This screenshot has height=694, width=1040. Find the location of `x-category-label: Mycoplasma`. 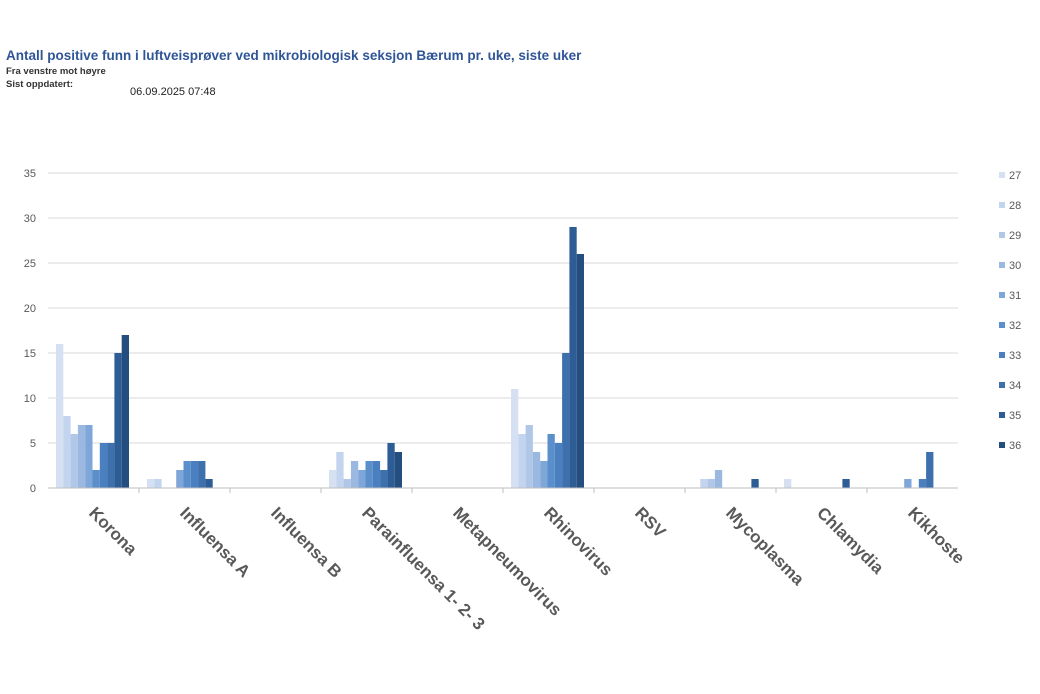

x-category-label: Mycoplasma is located at coordinates (765, 546).